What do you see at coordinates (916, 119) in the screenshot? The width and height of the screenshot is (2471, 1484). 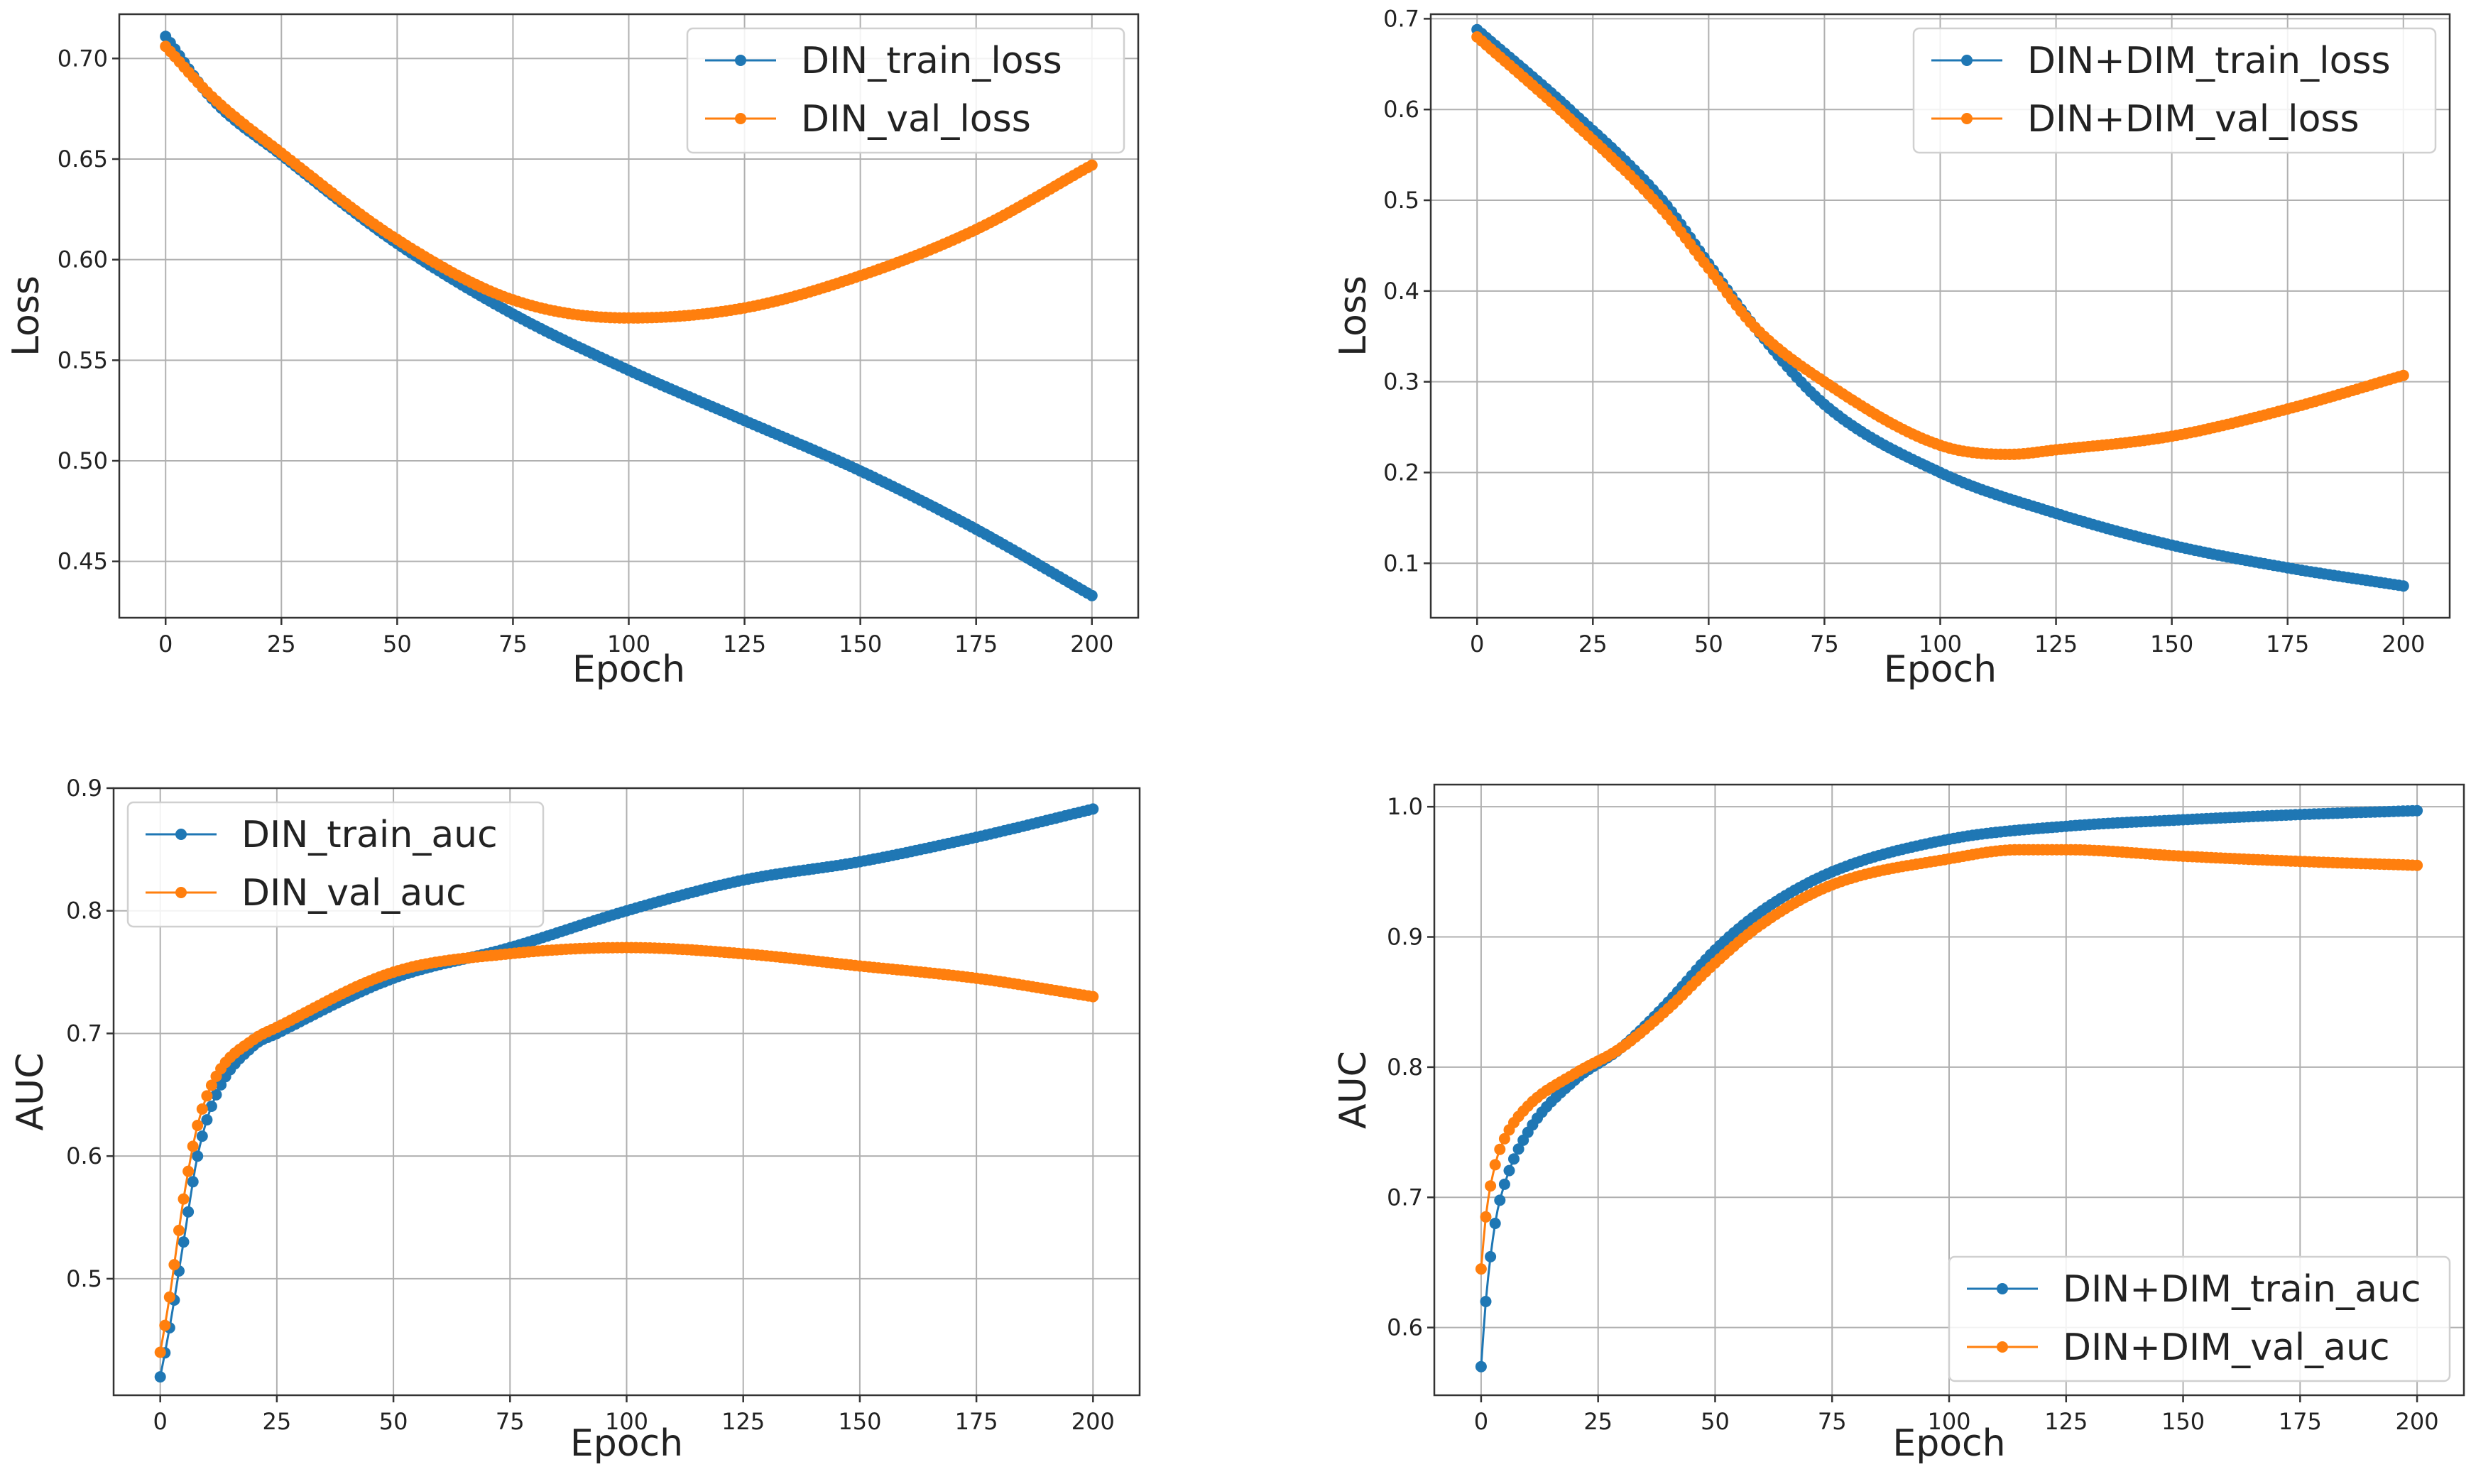 I see `legend-label: DIN_val_loss` at bounding box center [916, 119].